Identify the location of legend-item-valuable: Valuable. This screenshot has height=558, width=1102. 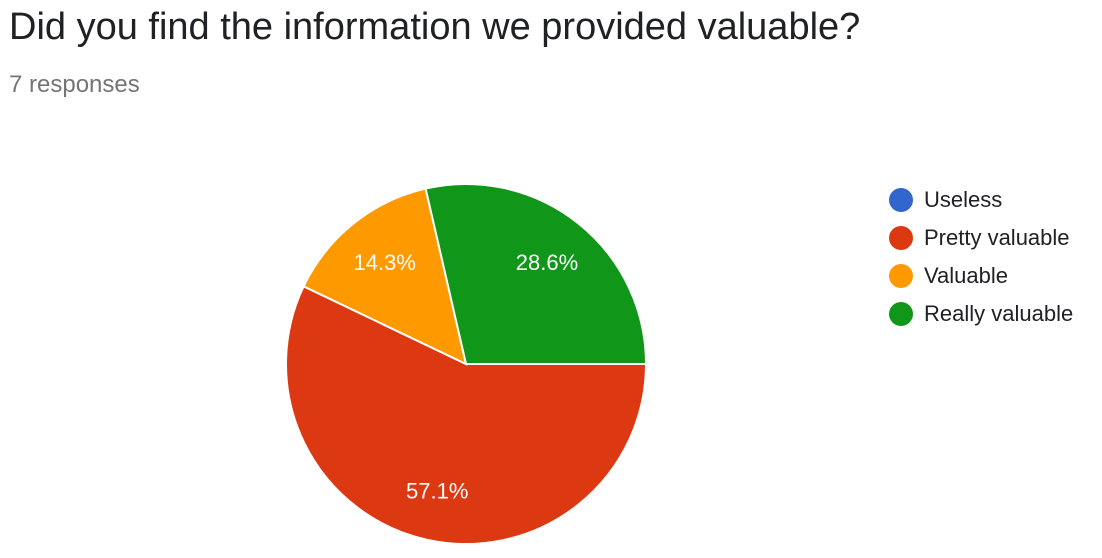
(981, 276).